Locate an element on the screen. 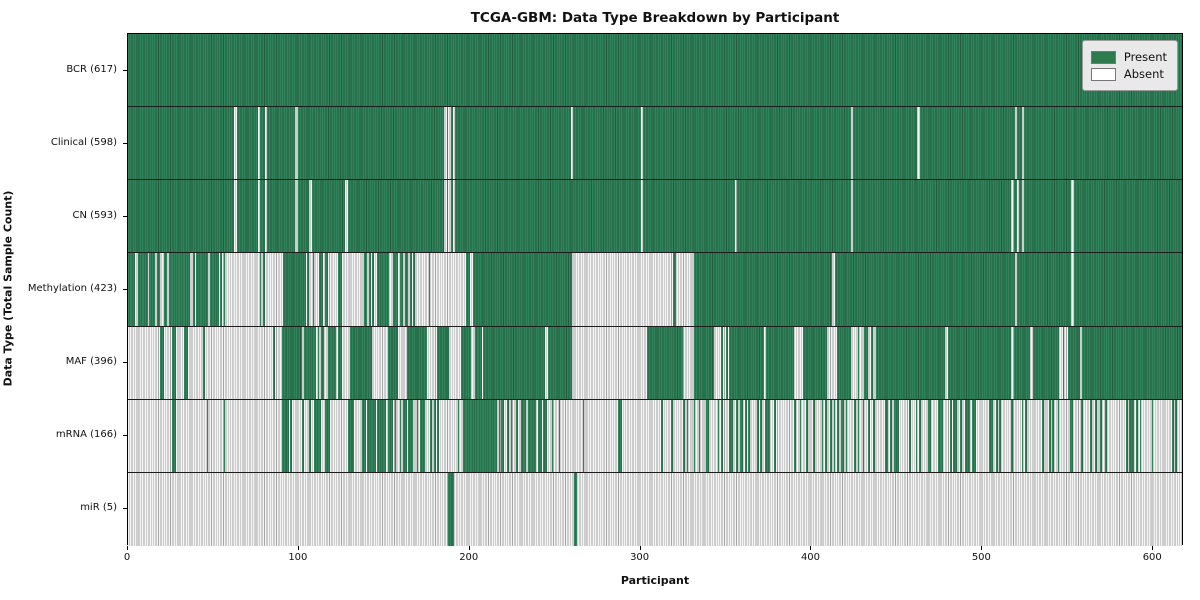 The height and width of the screenshot is (600, 1200). row-bcr is located at coordinates (655, 71).